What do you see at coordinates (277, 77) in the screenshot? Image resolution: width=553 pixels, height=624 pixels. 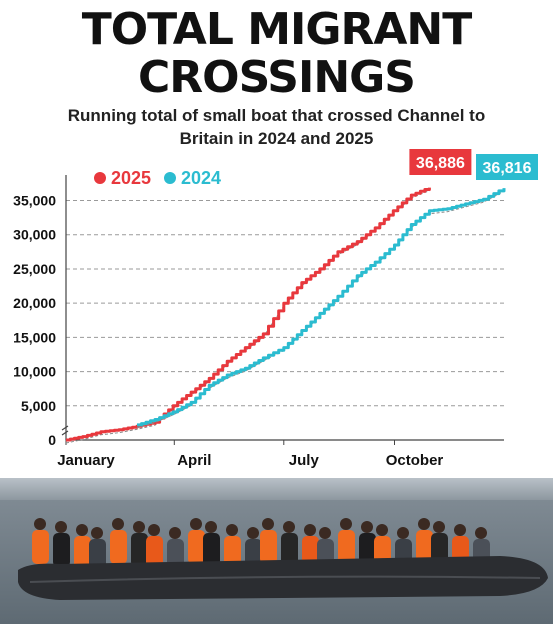 I see `headline-line-2: CROSSINGS` at bounding box center [277, 77].